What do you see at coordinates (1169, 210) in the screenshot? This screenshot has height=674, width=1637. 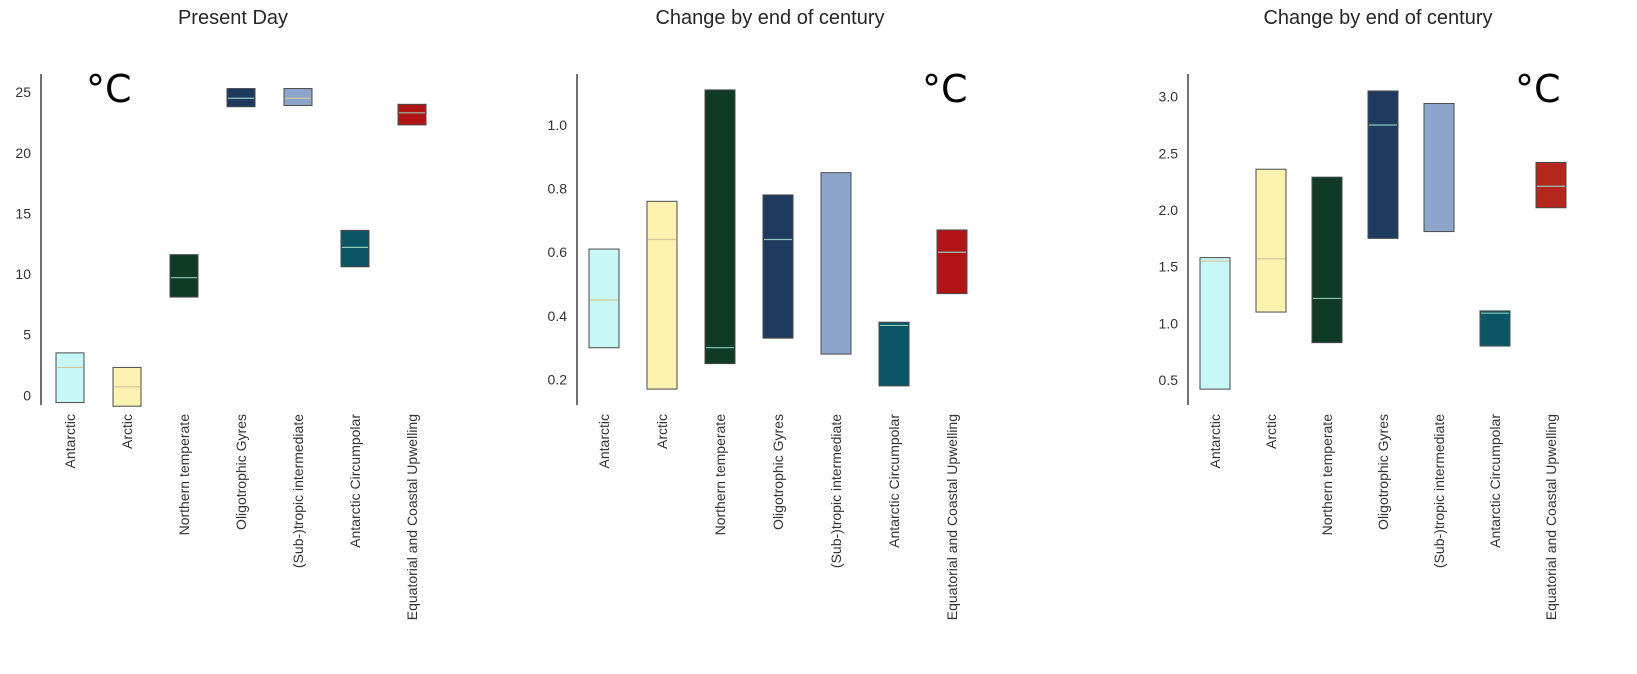 I see `y-tick-label: 2.0` at bounding box center [1169, 210].